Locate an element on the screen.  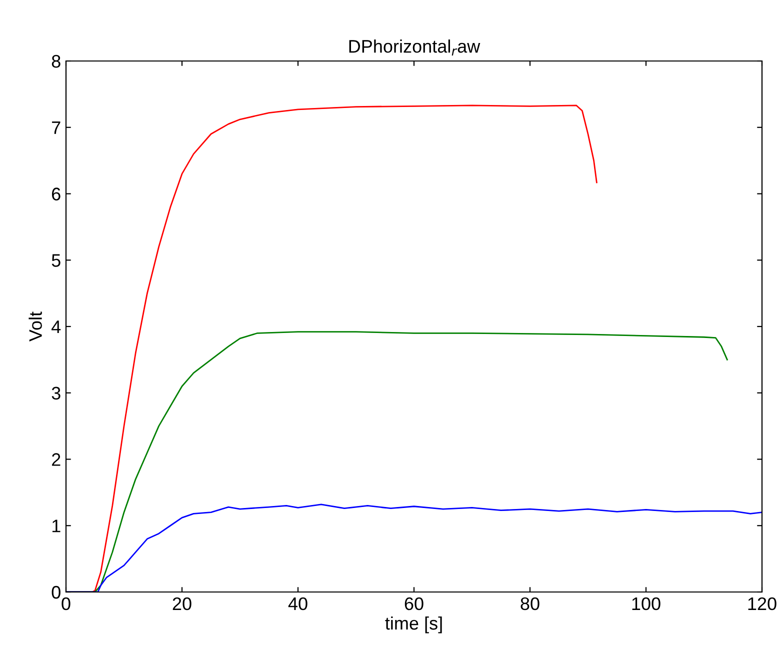
x-axis-title: time [s] is located at coordinates (413, 625).